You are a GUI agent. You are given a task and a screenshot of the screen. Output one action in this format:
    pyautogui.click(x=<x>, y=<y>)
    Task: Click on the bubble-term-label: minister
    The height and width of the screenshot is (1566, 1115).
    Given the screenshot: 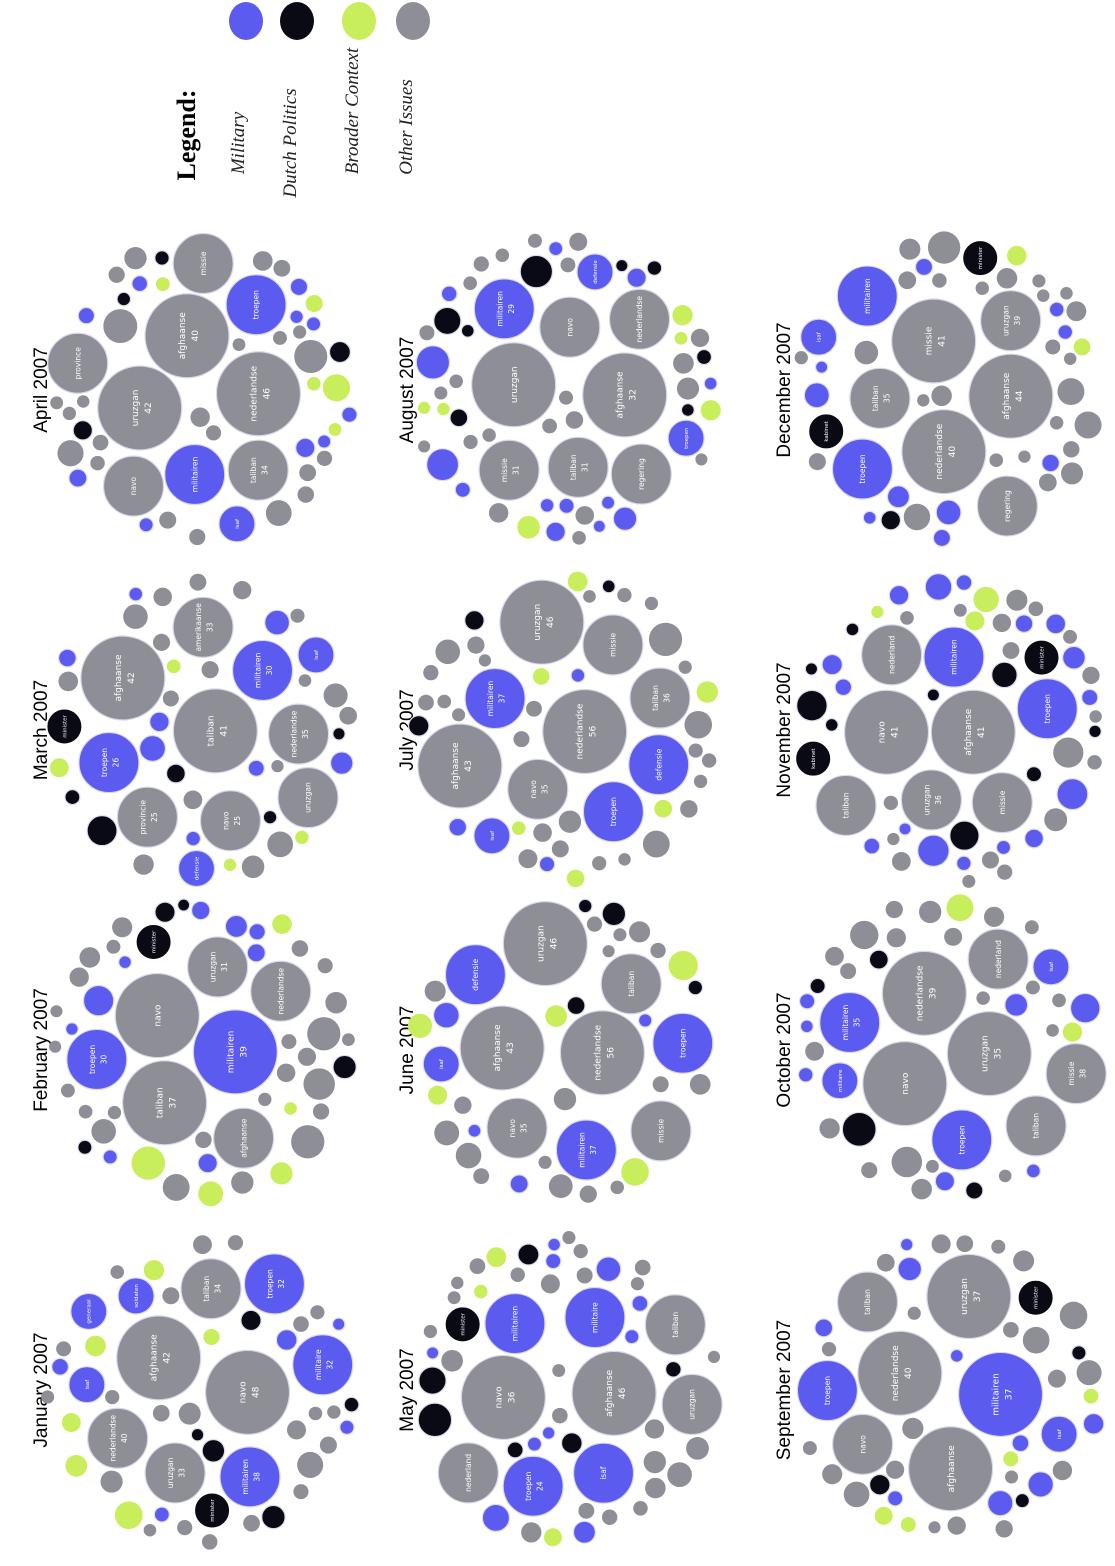 What is the action you would take?
    pyautogui.click(x=464, y=1323)
    